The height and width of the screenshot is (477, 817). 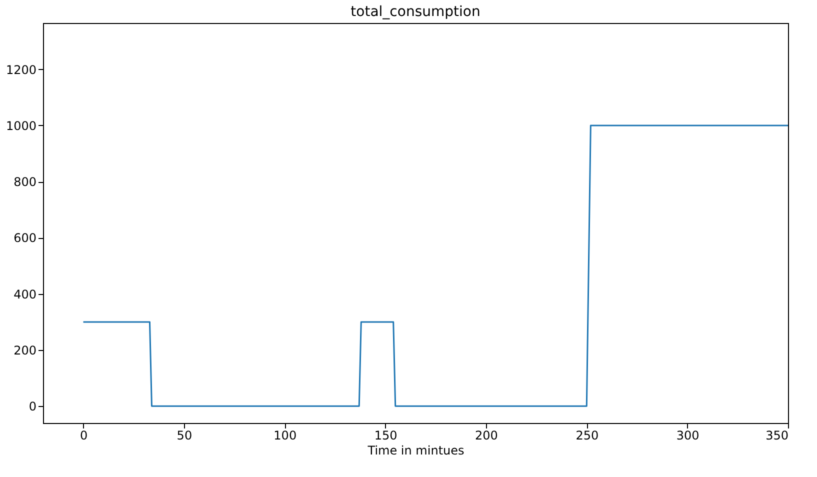 What do you see at coordinates (777, 435) in the screenshot?
I see `x-tick-label: 350` at bounding box center [777, 435].